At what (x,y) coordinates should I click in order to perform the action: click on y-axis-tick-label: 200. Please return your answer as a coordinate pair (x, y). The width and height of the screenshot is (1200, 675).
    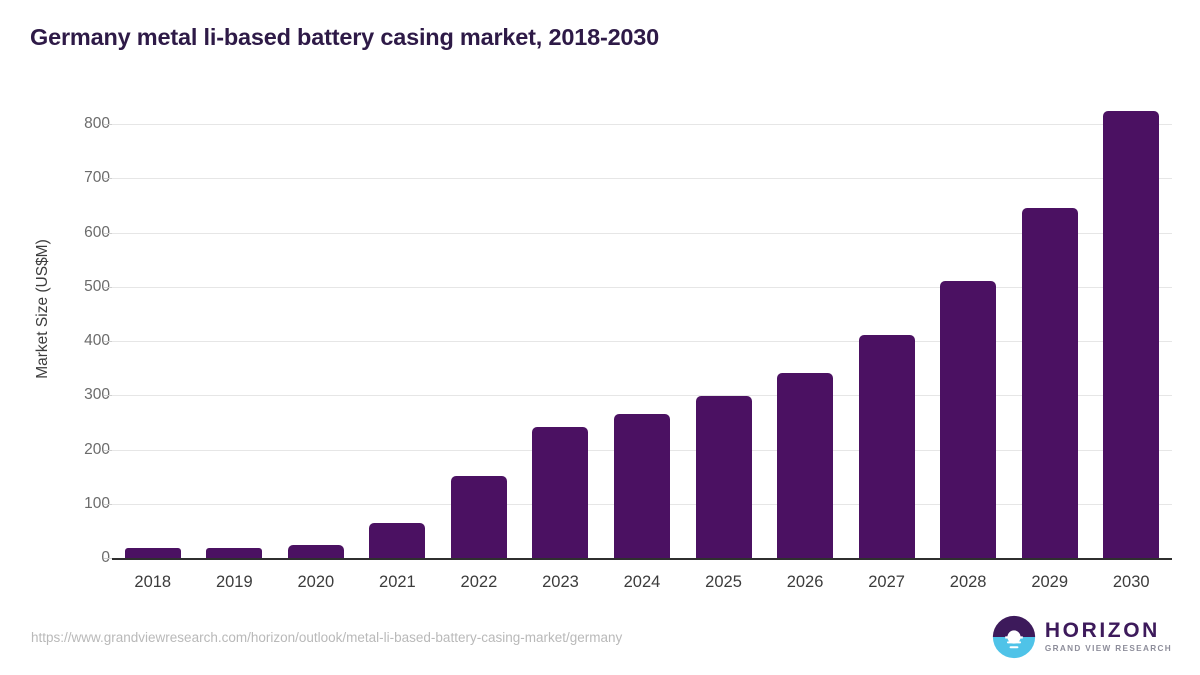
    Looking at the image, I should click on (97, 449).